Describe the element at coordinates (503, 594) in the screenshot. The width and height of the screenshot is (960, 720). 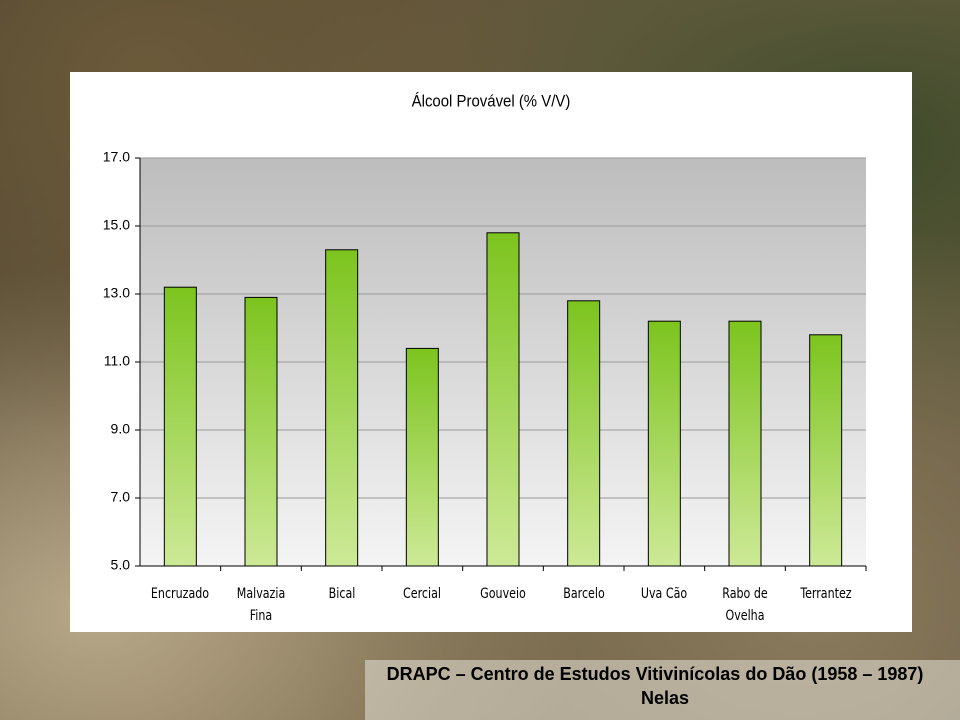
I see `x-tick-label: Gouveio` at that location.